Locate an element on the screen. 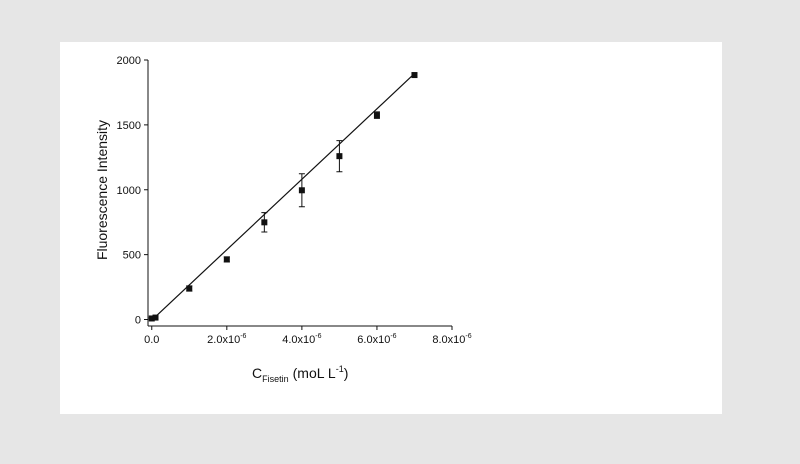 The width and height of the screenshot is (800, 464). x-tick-text: 0.0 is located at coordinates (151, 340).